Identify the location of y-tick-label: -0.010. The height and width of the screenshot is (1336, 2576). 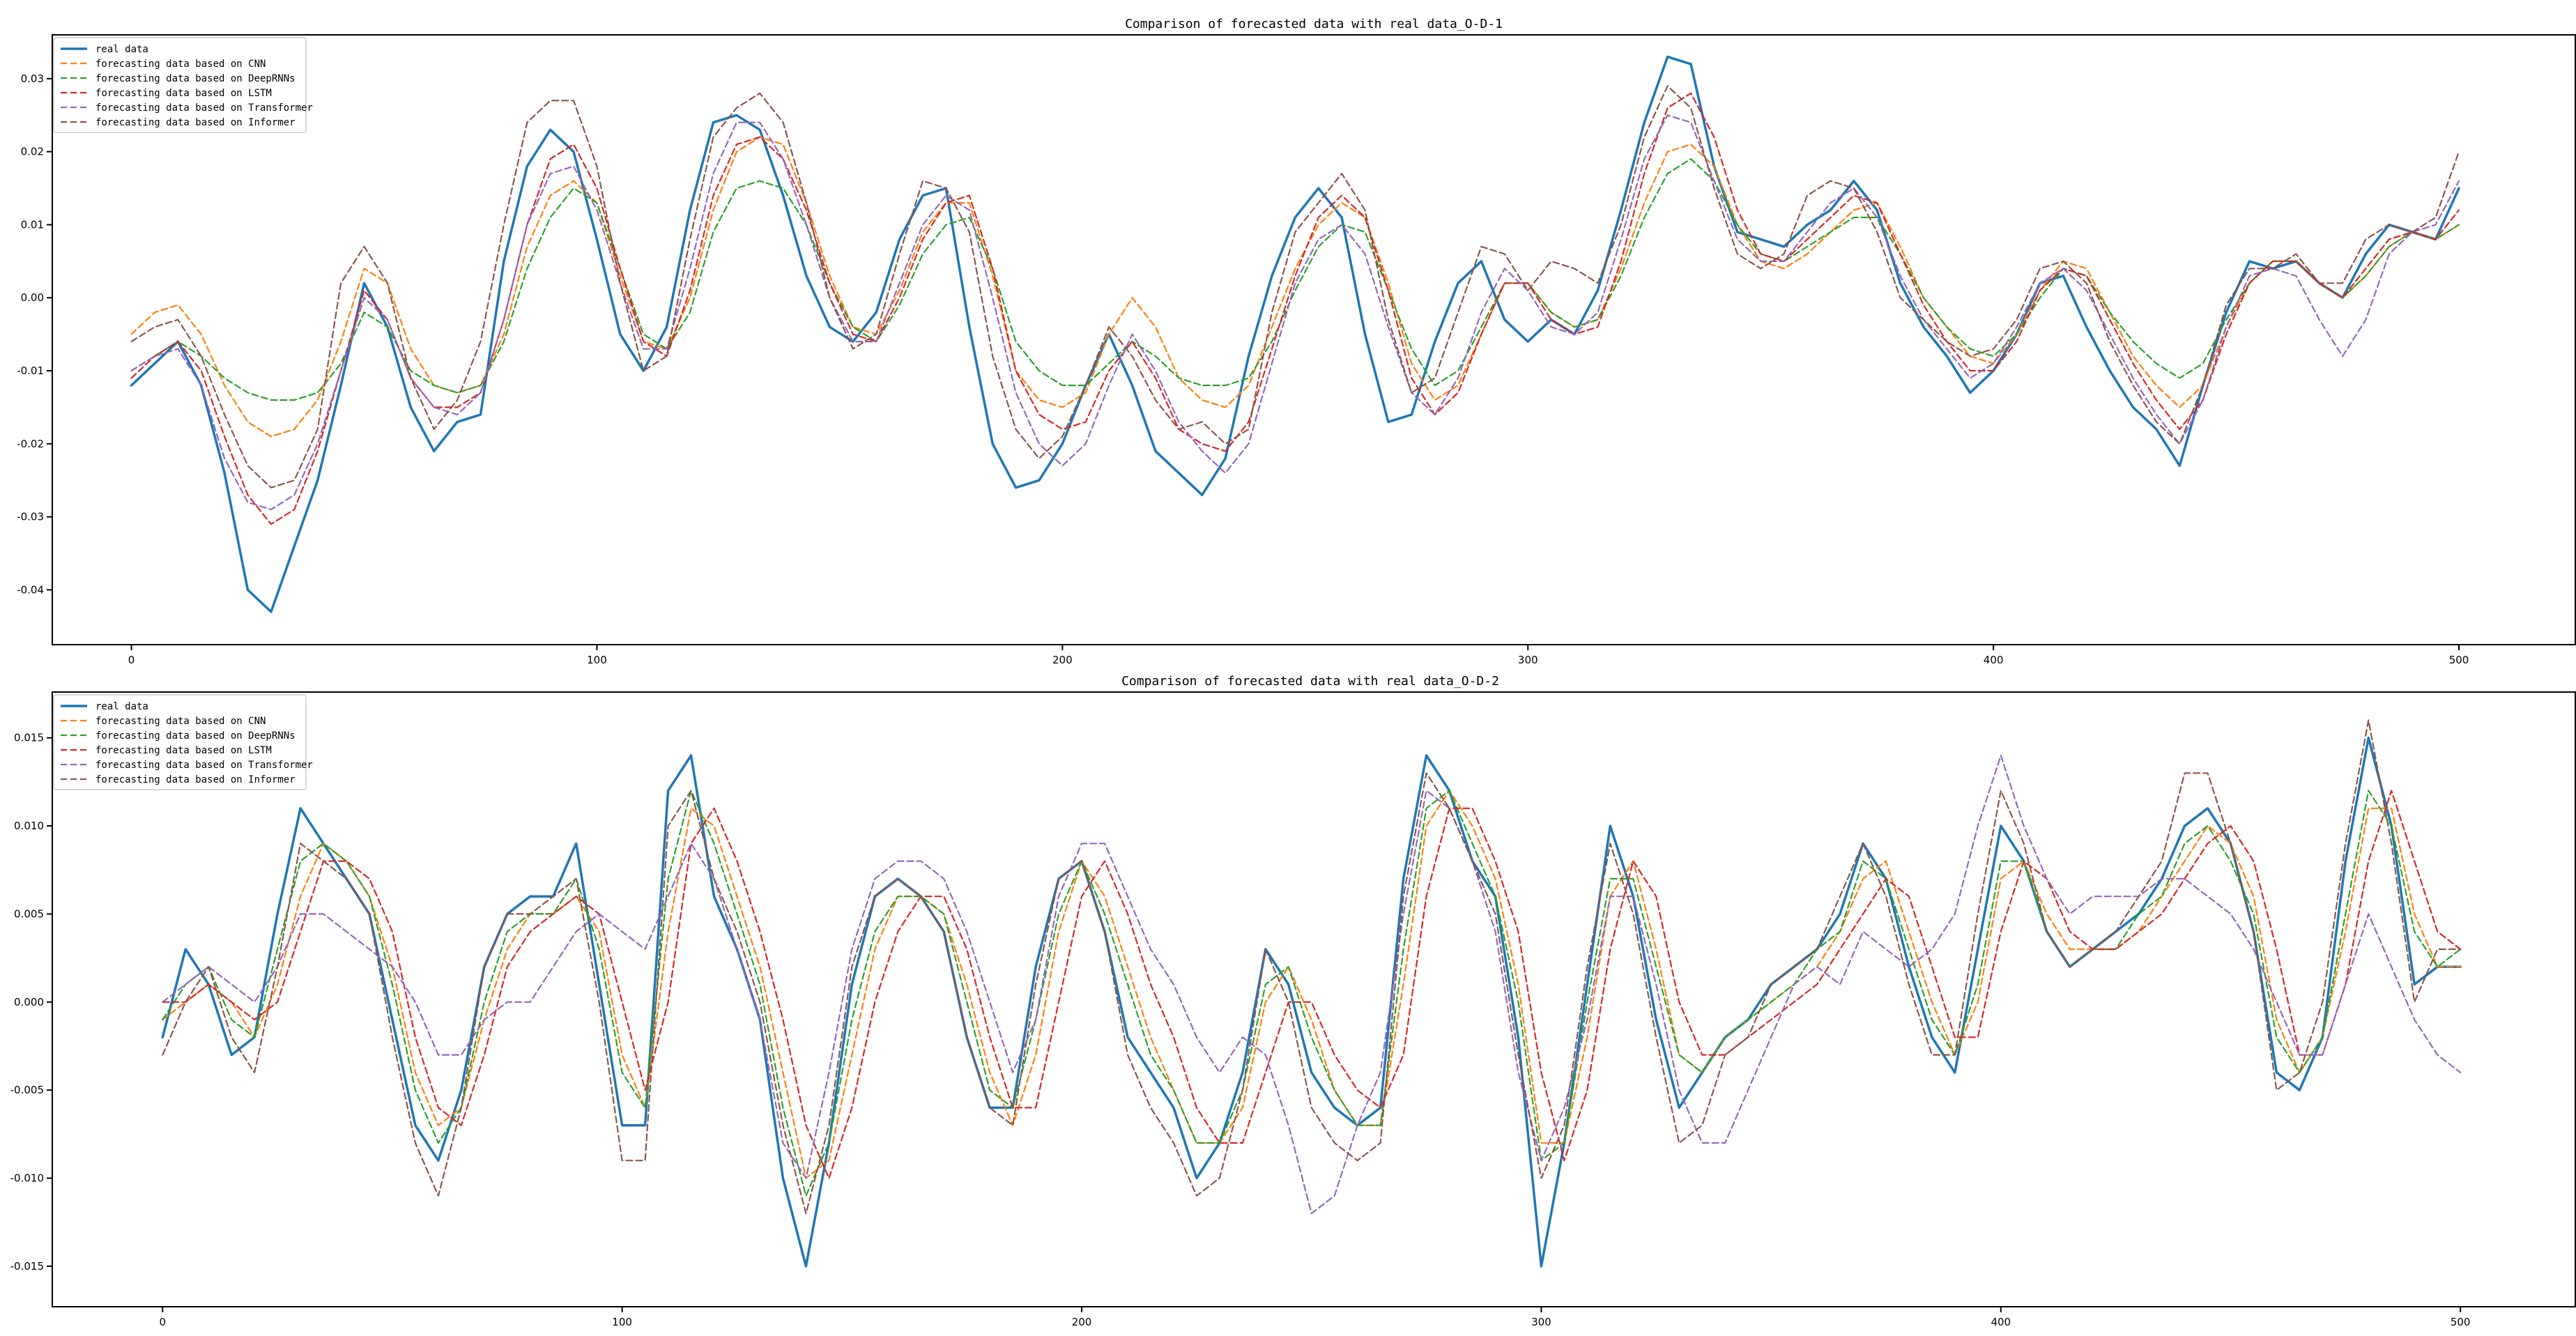
(27, 1178).